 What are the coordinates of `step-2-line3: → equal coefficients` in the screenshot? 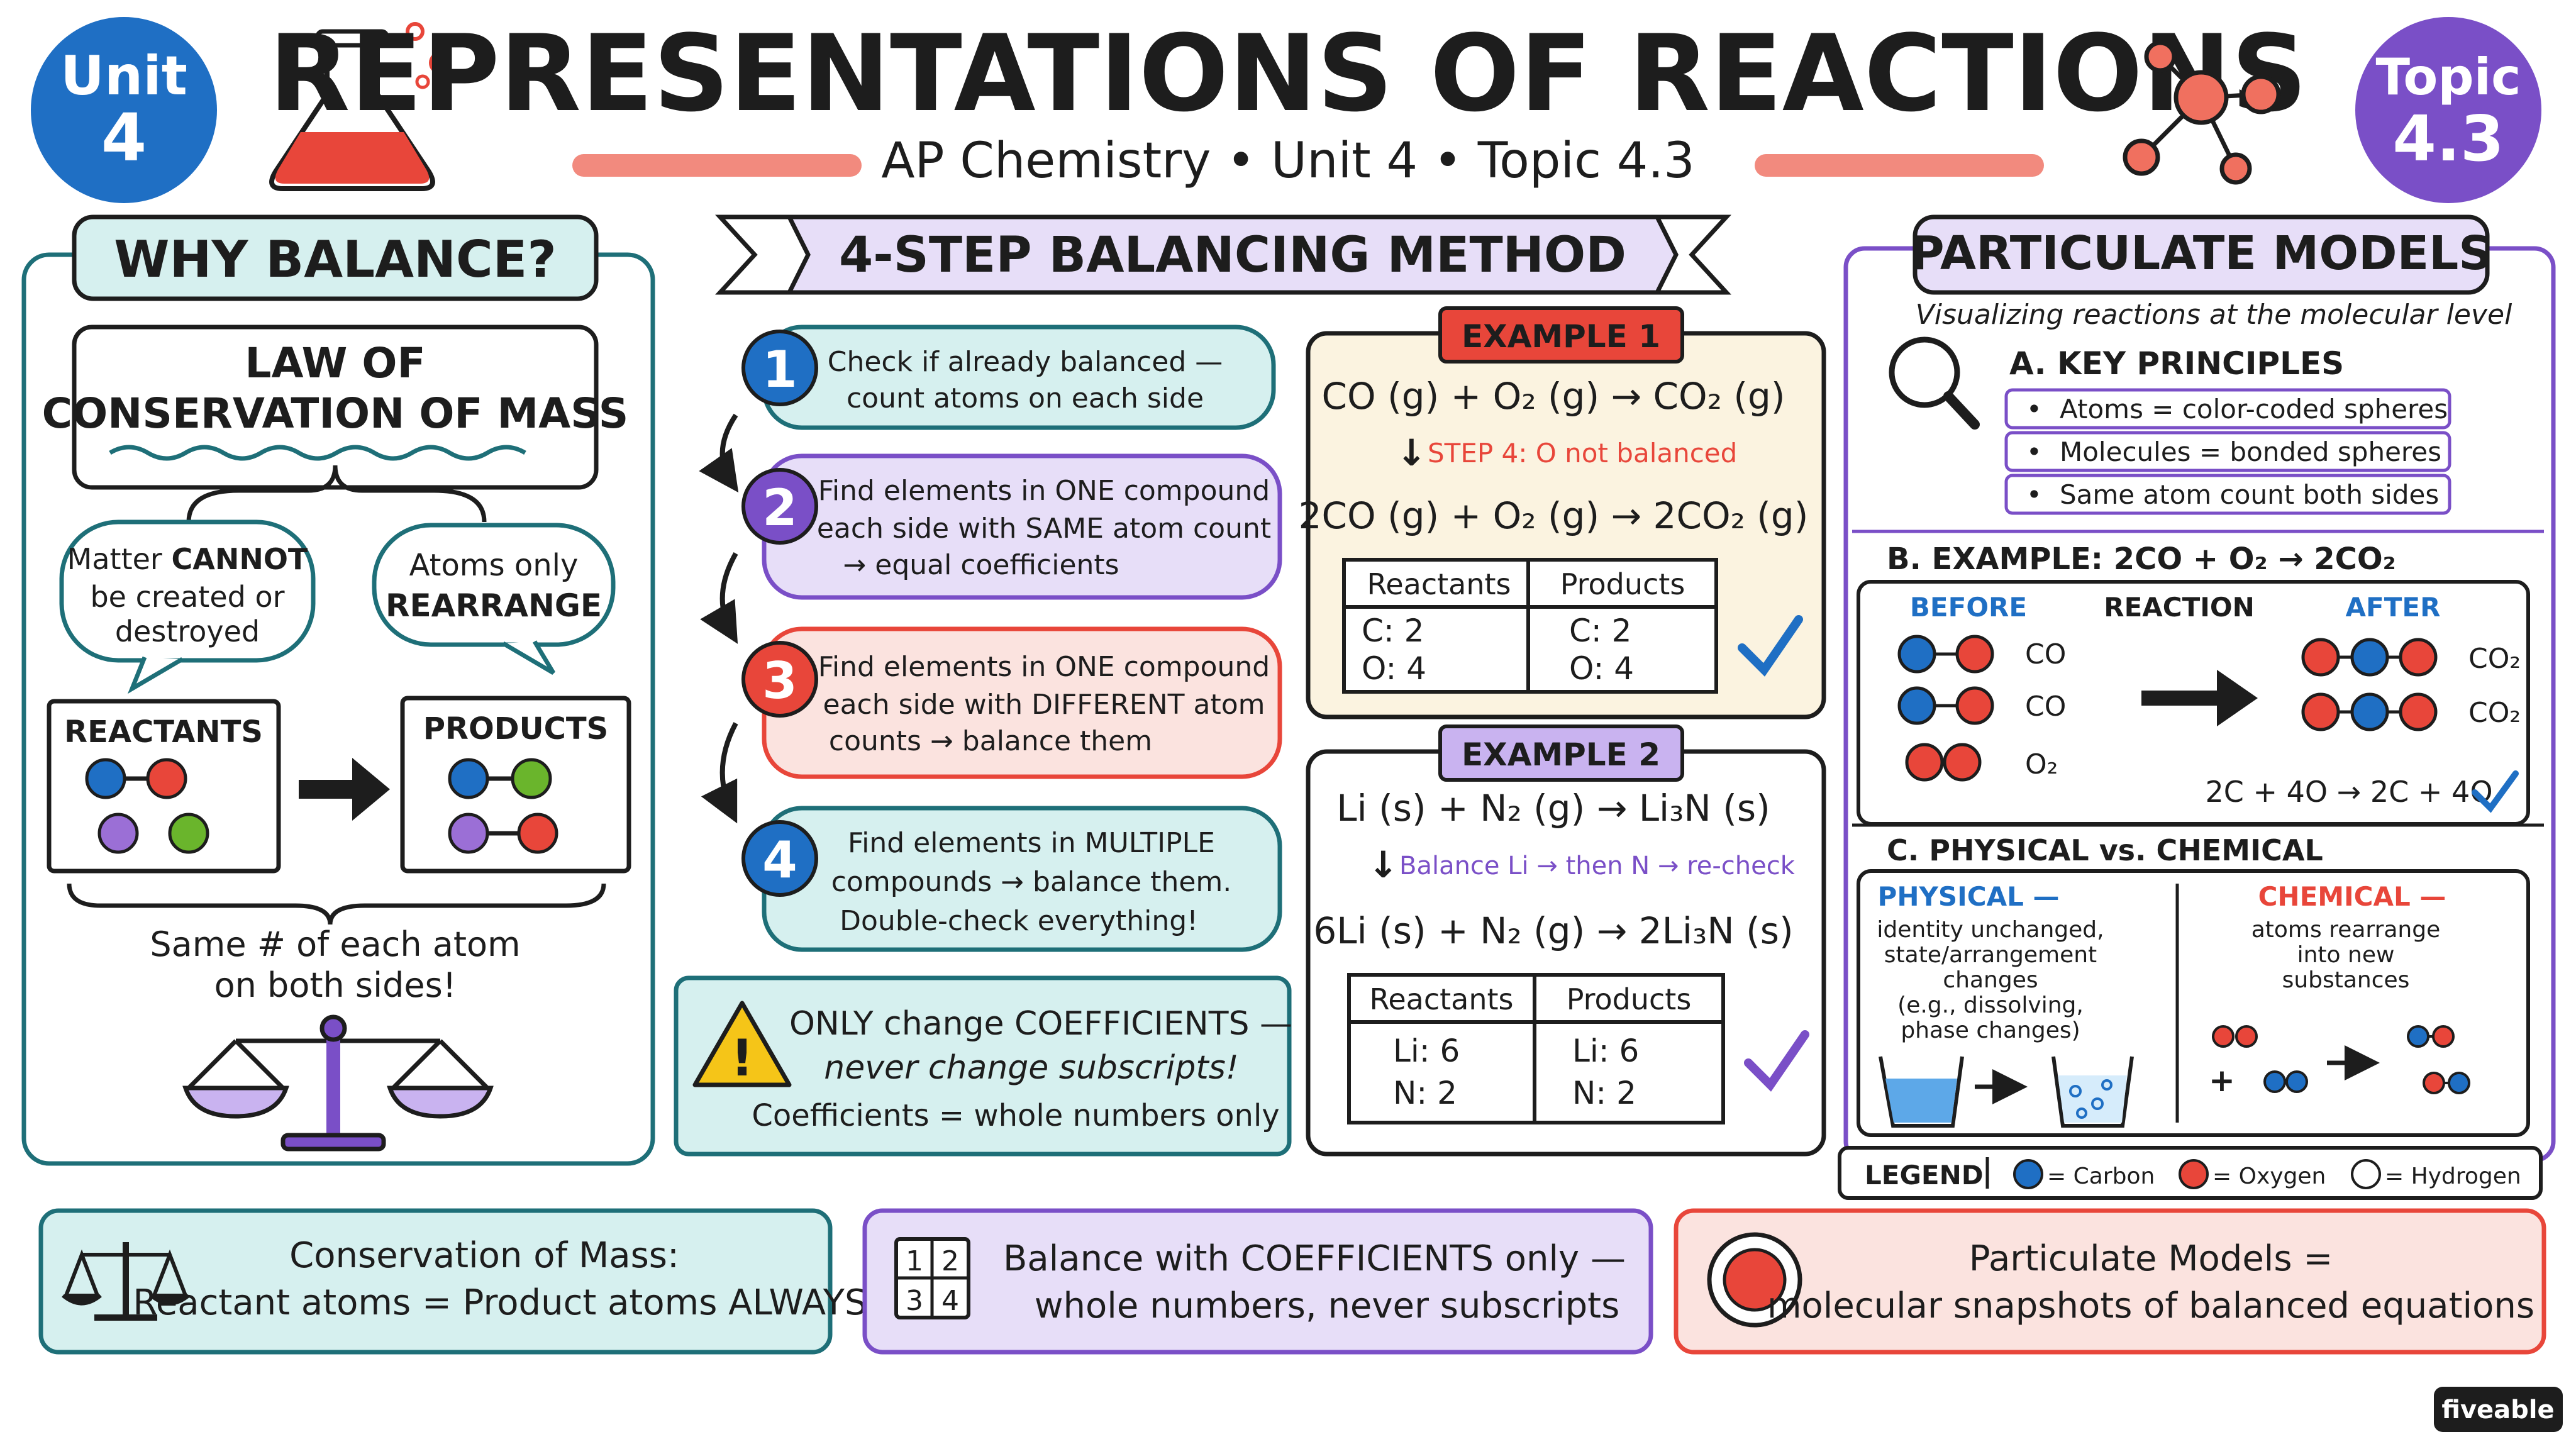 It's located at (981, 565).